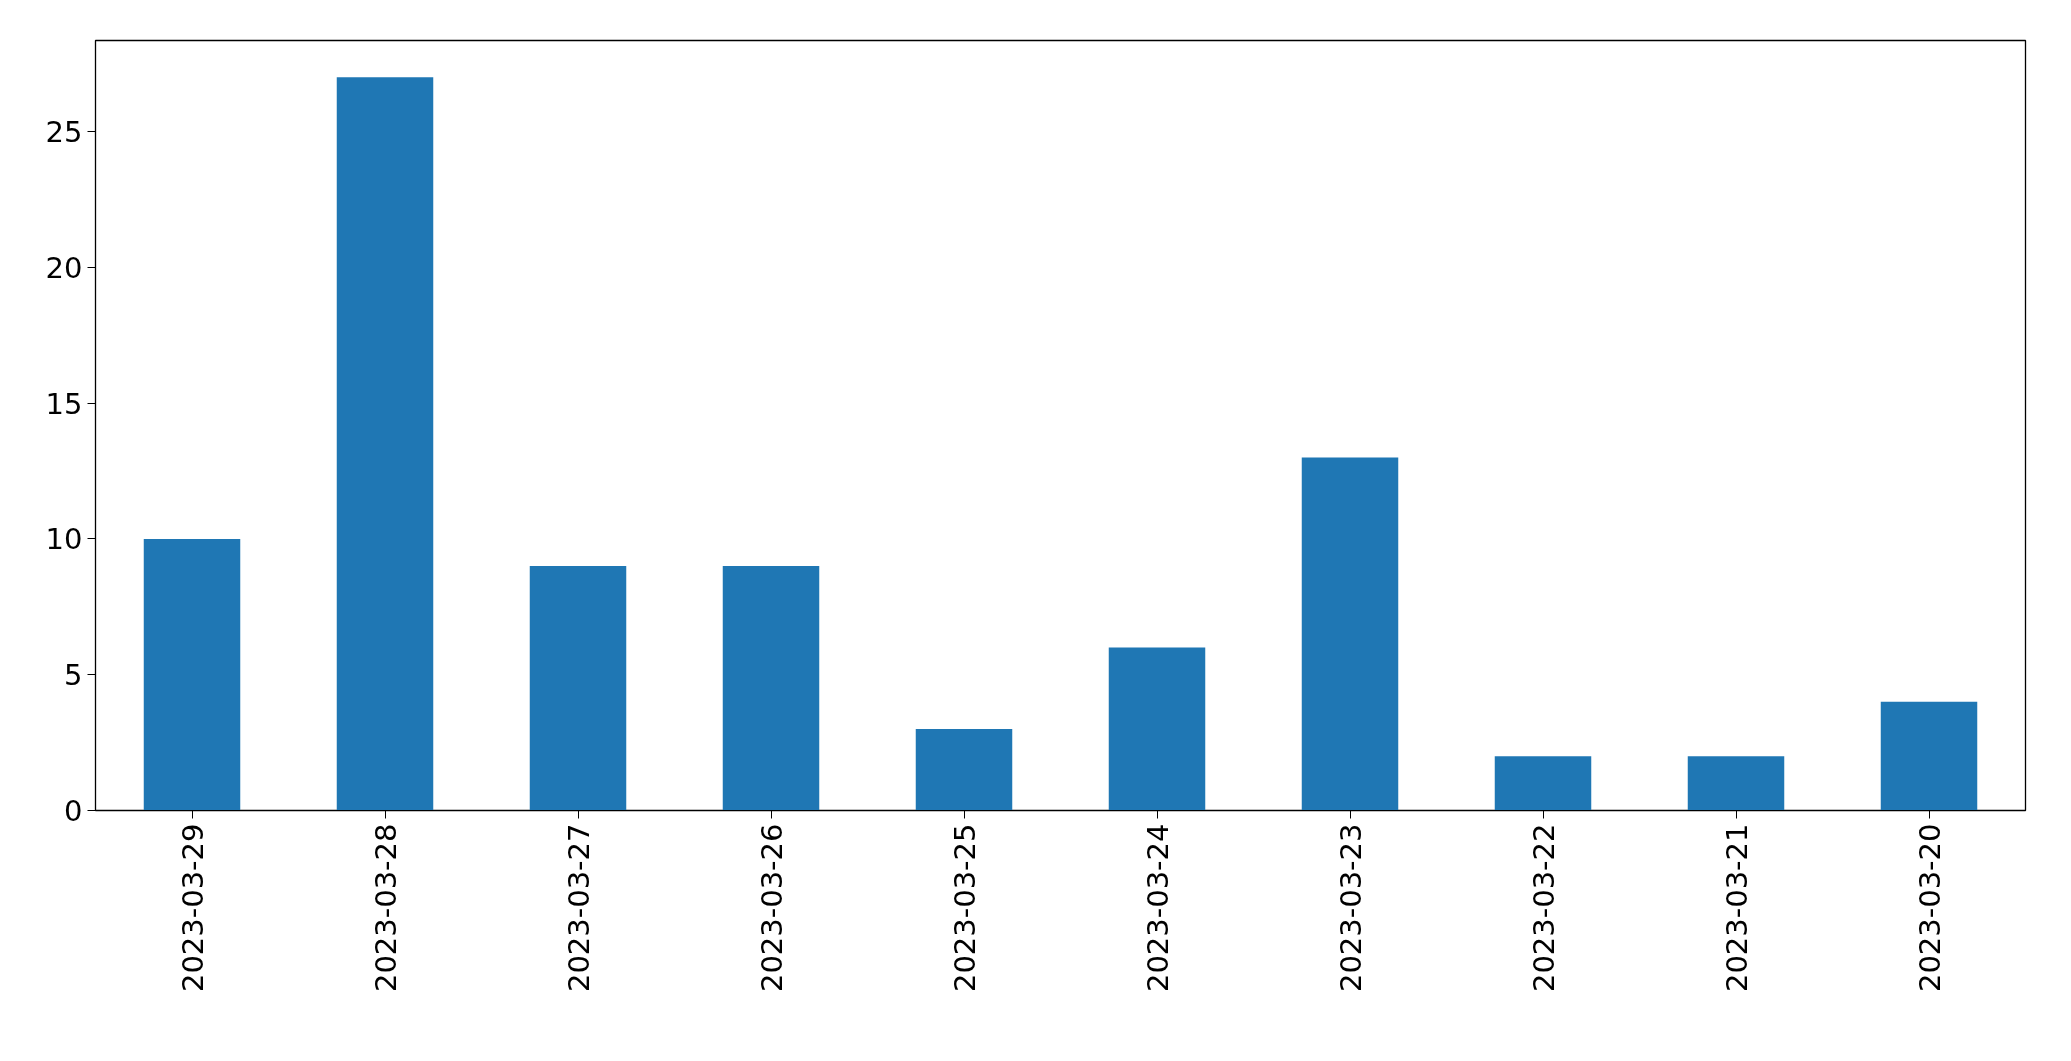 Image resolution: width=2071 pixels, height=1061 pixels. I want to click on x-tick-label: 2023-03-25, so click(964, 908).